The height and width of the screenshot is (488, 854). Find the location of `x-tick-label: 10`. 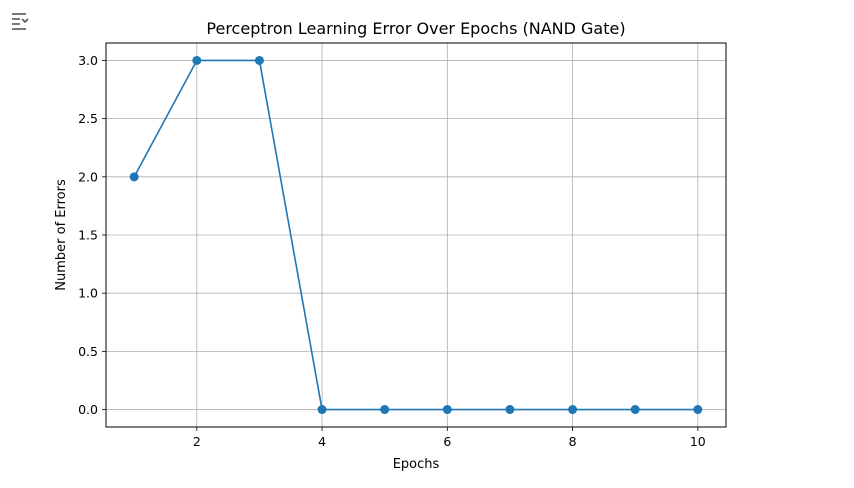

x-tick-label: 10 is located at coordinates (698, 441).